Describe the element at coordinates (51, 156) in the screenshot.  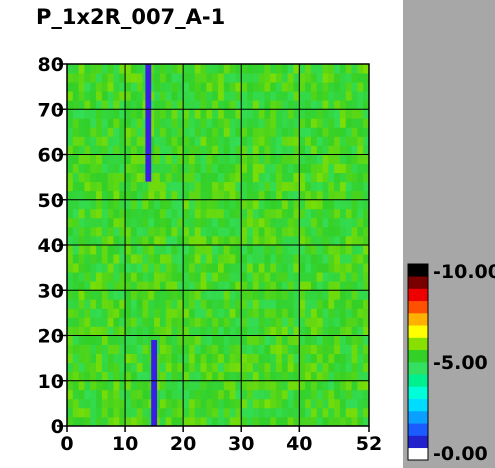
I see `y-tick-label: 60` at that location.